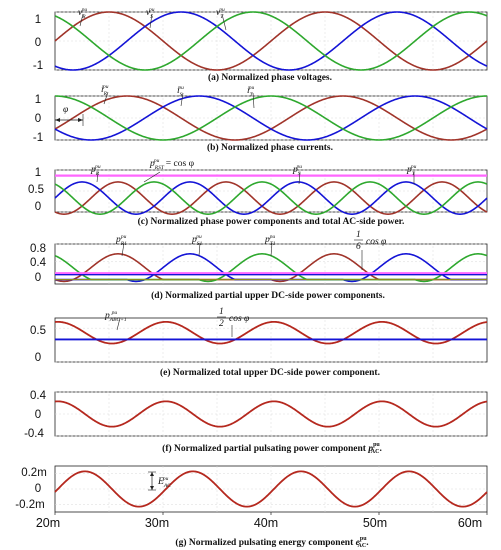  Describe the element at coordinates (270, 147) in the screenshot. I see `panel-b-caption: (b) Normalized phase currents.` at that location.